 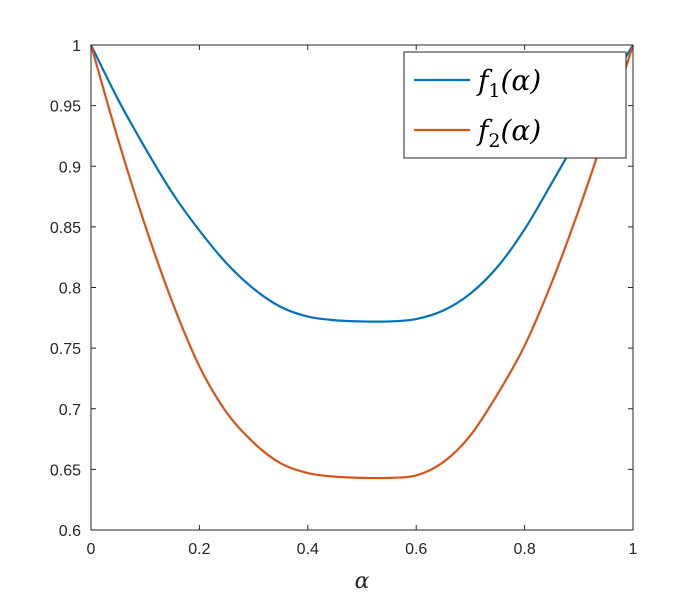 I want to click on y-tick-label: 0.6, so click(x=70, y=531).